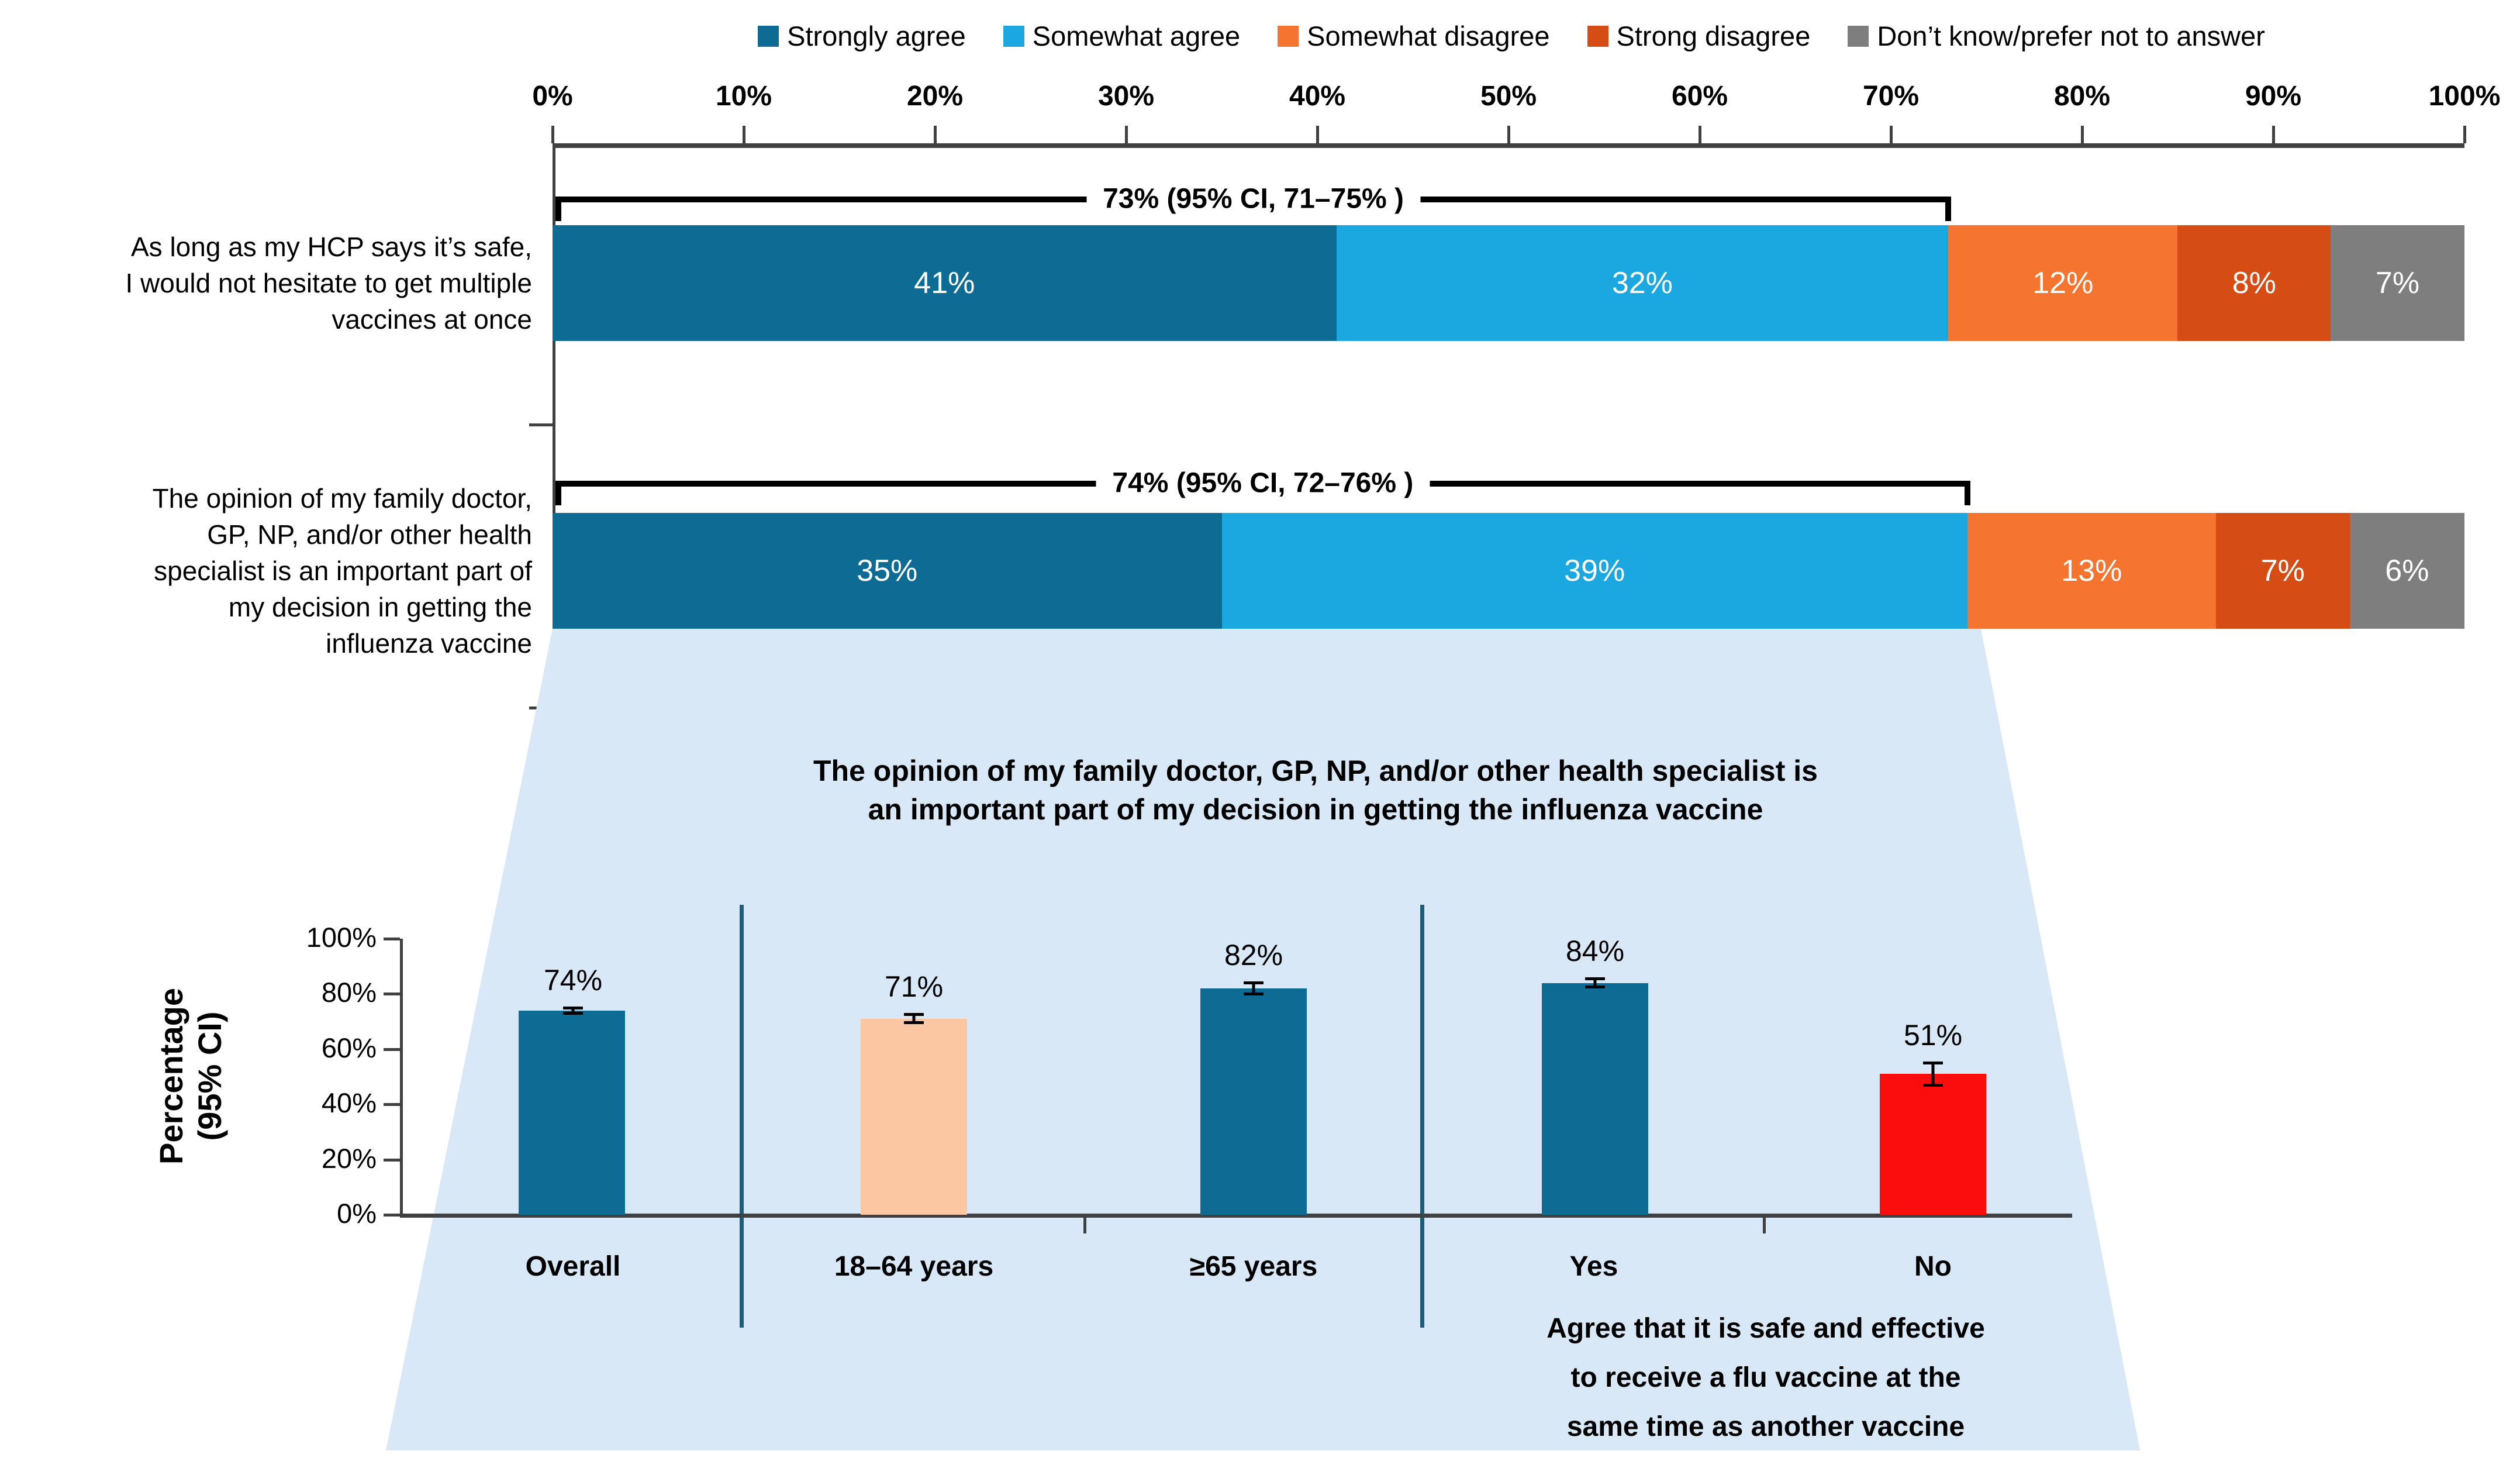 Image resolution: width=2520 pixels, height=1468 pixels. What do you see at coordinates (914, 1019) in the screenshot?
I see `error-bar-18-64-years` at bounding box center [914, 1019].